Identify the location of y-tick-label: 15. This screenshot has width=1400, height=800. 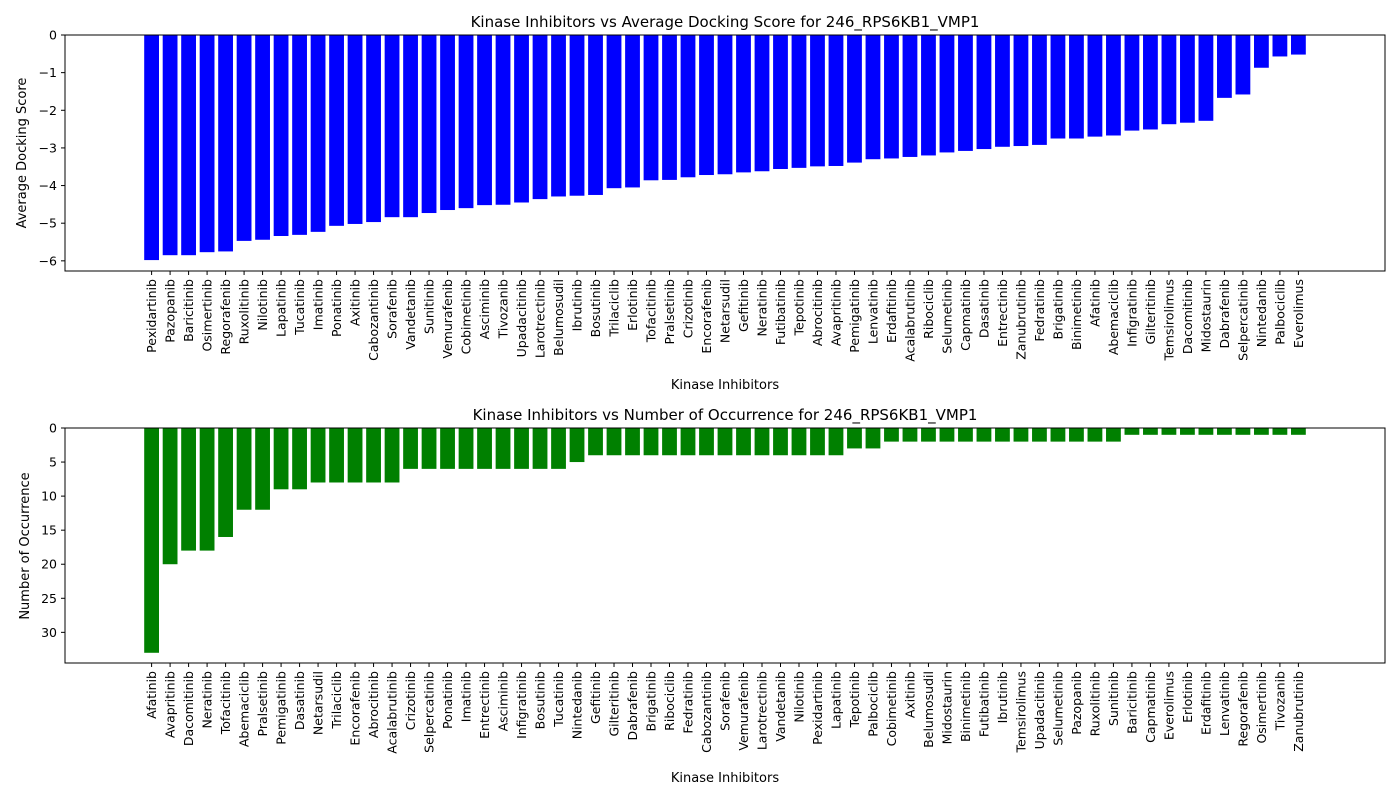
(49, 530).